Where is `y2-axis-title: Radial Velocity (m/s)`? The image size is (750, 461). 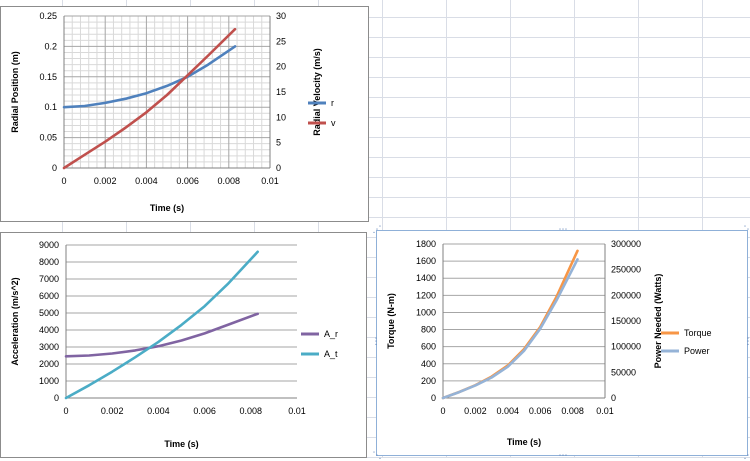
y2-axis-title: Radial Velocity (m/s) is located at coordinates (317, 92).